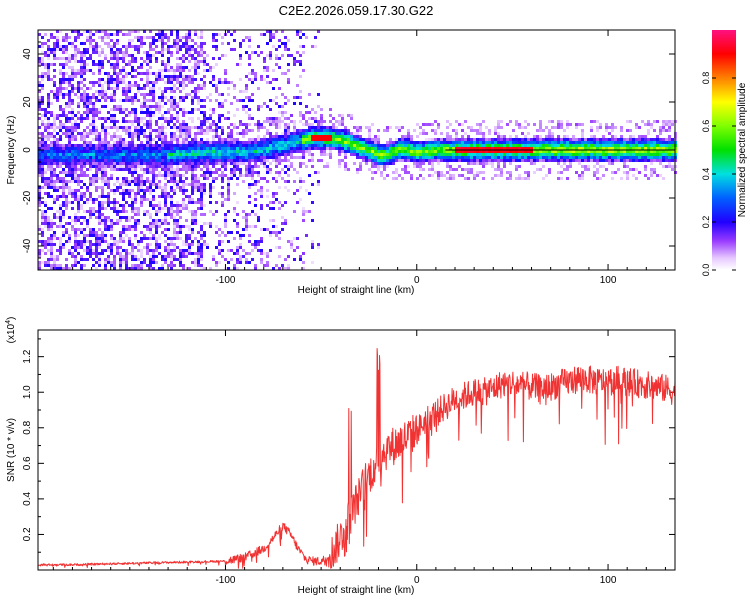  I want to click on spectrogram-x-tick-label: -100, so click(225, 280).